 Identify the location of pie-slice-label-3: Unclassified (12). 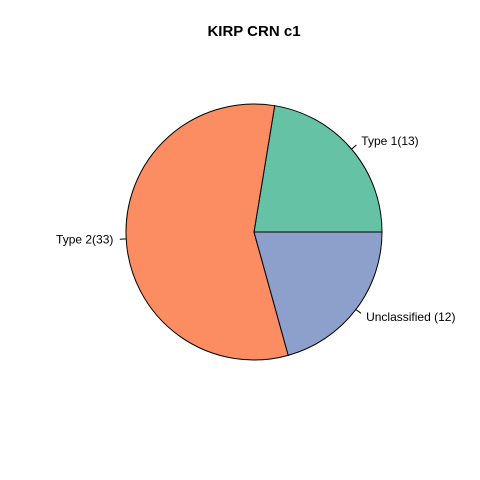
(410, 317).